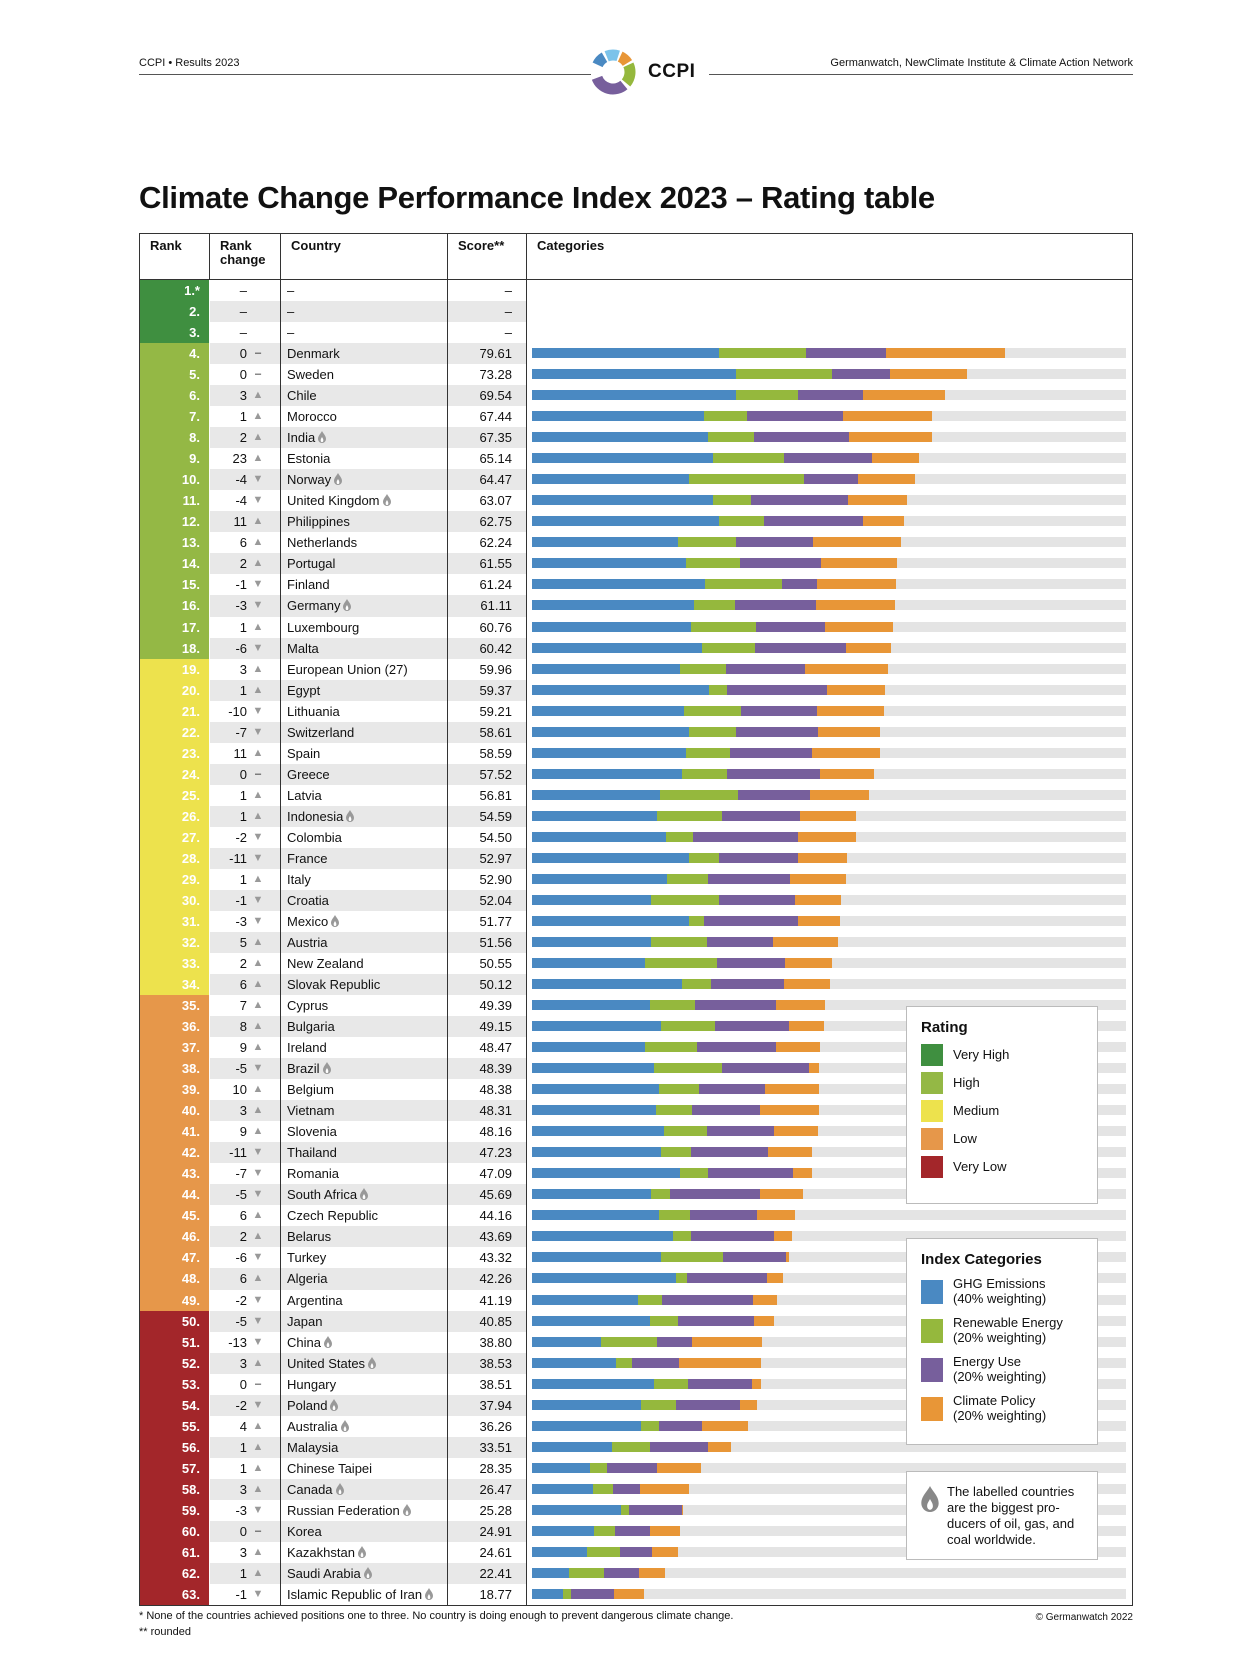 This screenshot has height=1674, width=1250. What do you see at coordinates (175, 564) in the screenshot?
I see `rank-cell: 14.` at bounding box center [175, 564].